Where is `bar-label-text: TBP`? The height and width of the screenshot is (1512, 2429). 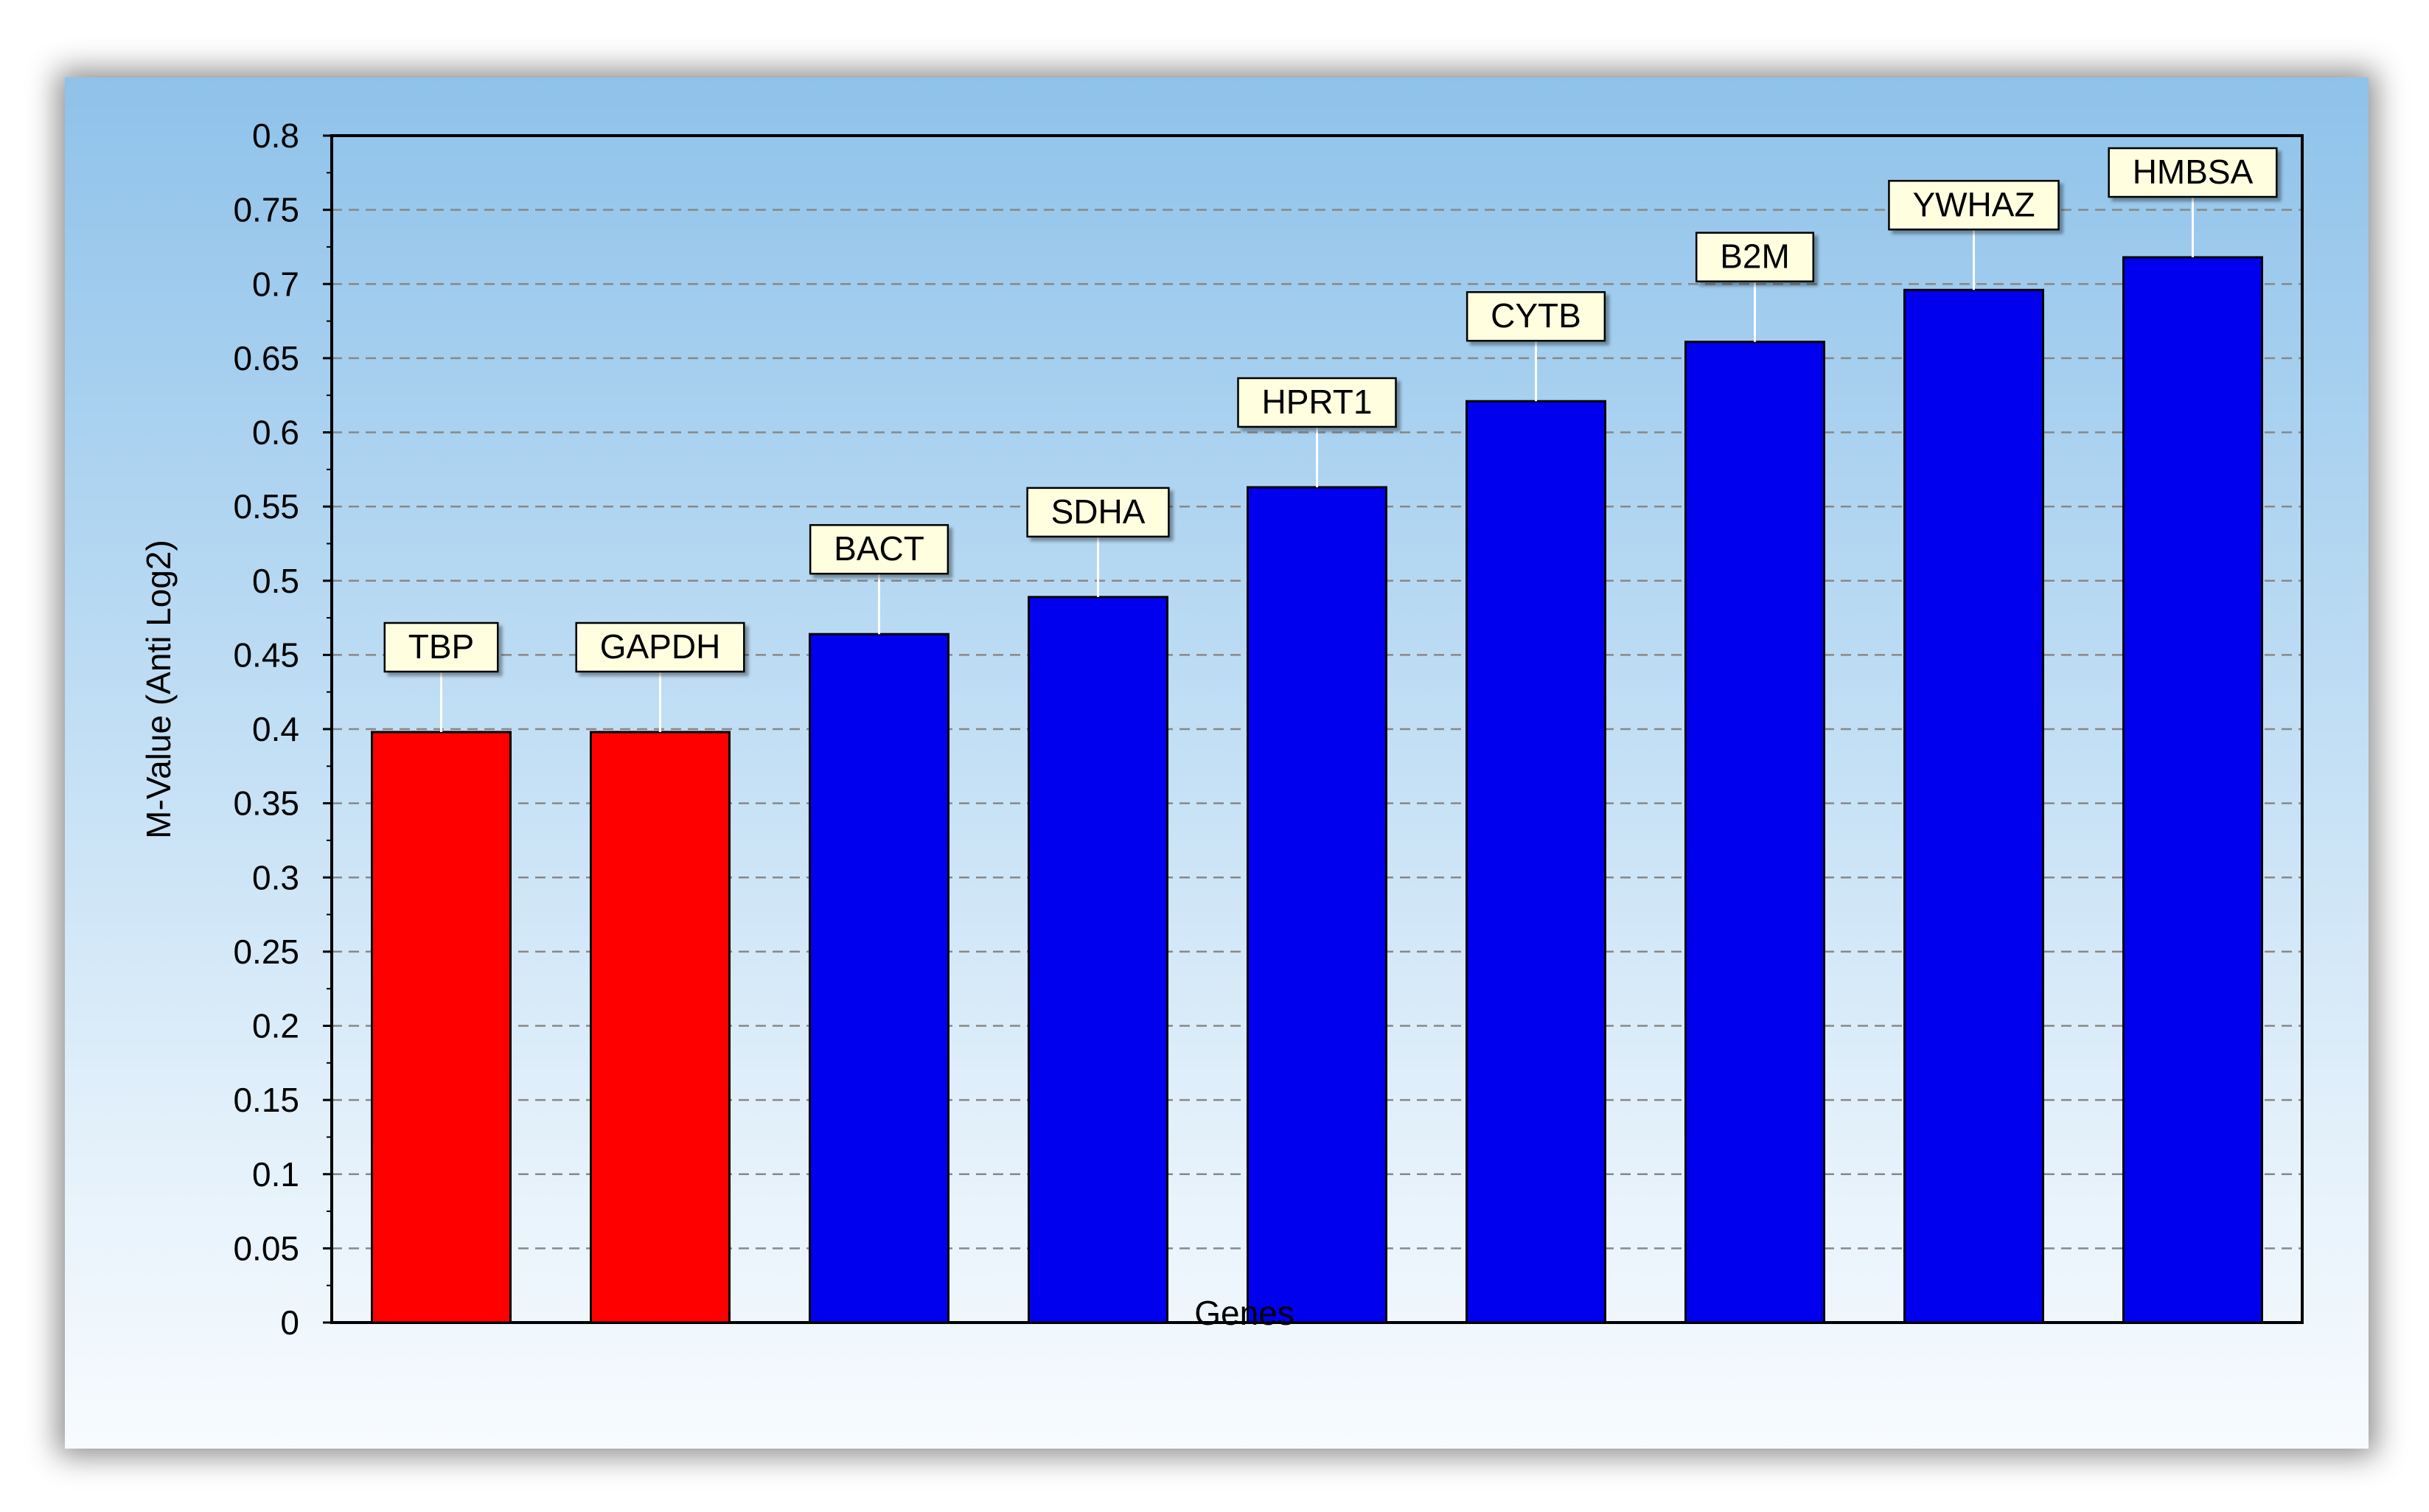
bar-label-text: TBP is located at coordinates (441, 646).